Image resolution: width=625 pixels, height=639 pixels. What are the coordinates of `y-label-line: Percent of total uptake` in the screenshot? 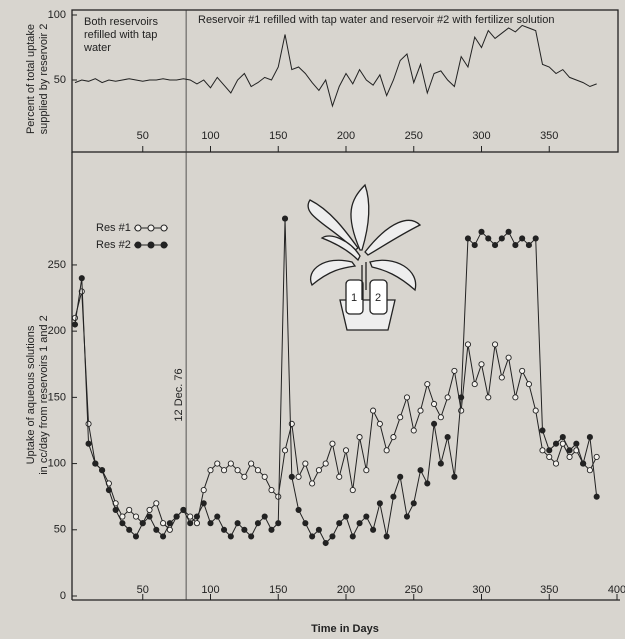 It's located at (31, 79).